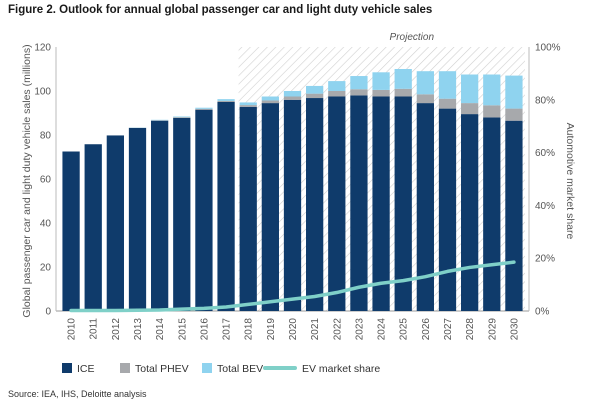 This screenshot has height=410, width=591. I want to click on bar-ice-2016, so click(204, 210).